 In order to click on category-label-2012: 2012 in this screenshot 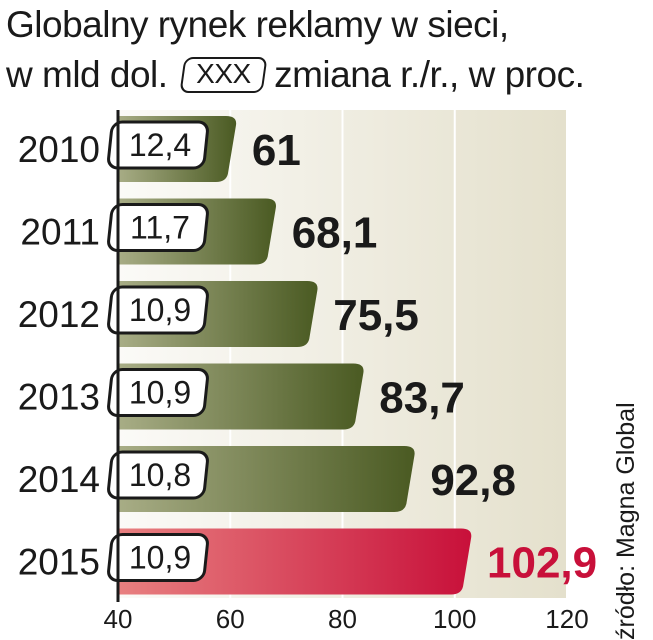, I will do `click(59, 314)`.